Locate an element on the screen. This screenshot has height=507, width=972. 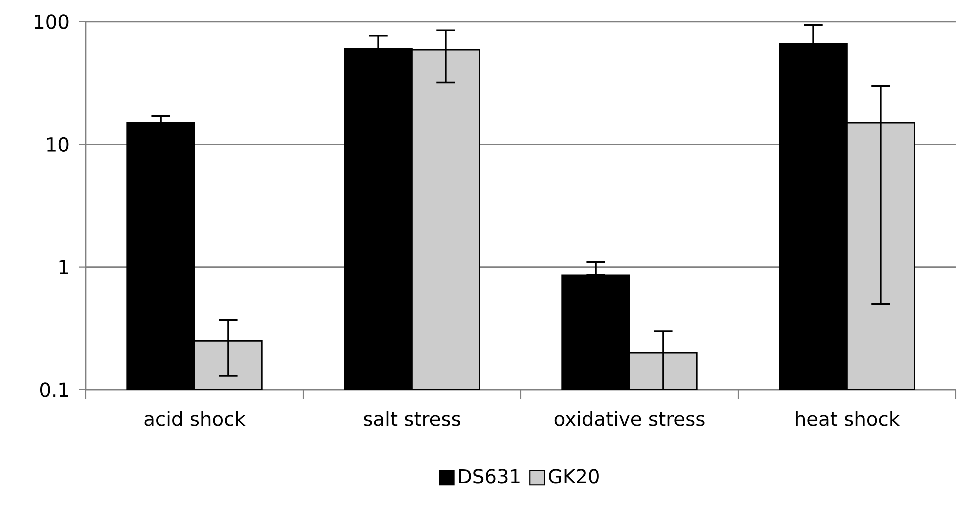
x-tick-label: acid shock is located at coordinates (195, 418).